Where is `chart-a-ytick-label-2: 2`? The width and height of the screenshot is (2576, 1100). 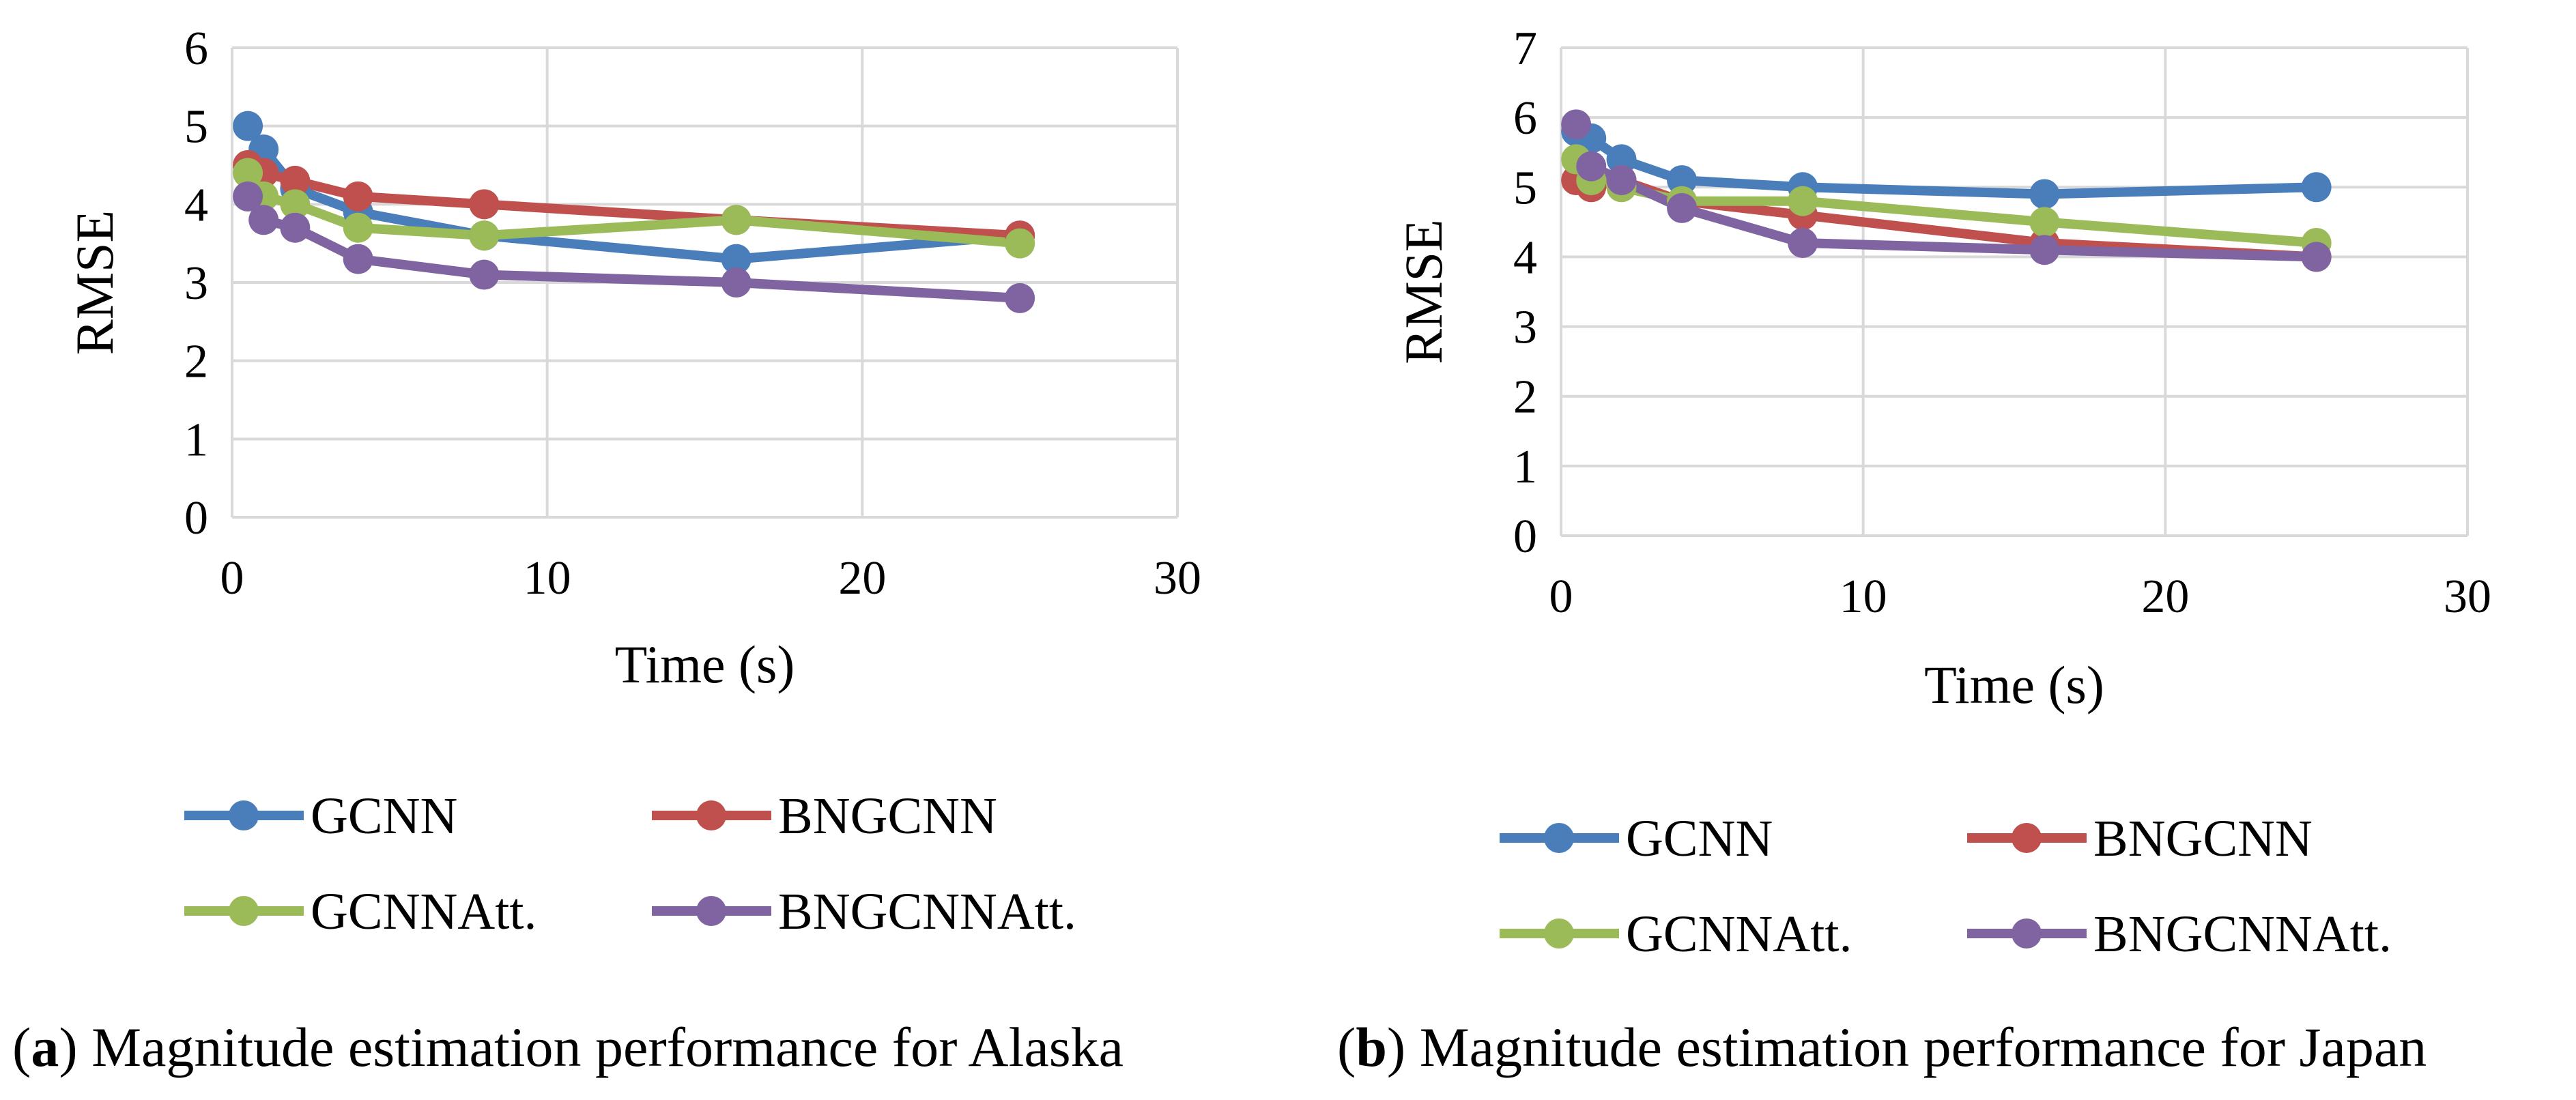
chart-a-ytick-label-2: 2 is located at coordinates (196, 362).